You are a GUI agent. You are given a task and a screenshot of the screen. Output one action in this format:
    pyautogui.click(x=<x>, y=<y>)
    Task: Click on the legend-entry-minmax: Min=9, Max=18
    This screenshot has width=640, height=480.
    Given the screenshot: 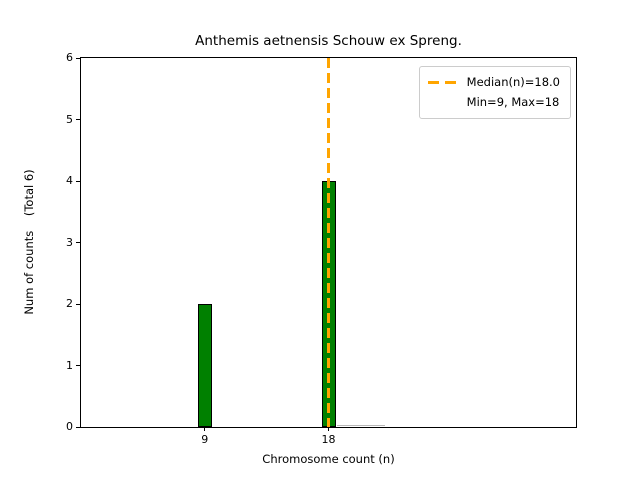 What is the action you would take?
    pyautogui.click(x=494, y=102)
    